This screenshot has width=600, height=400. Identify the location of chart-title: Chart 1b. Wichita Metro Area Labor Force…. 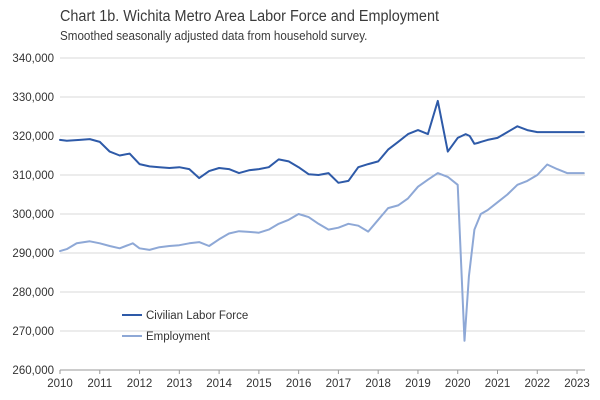
(249, 16).